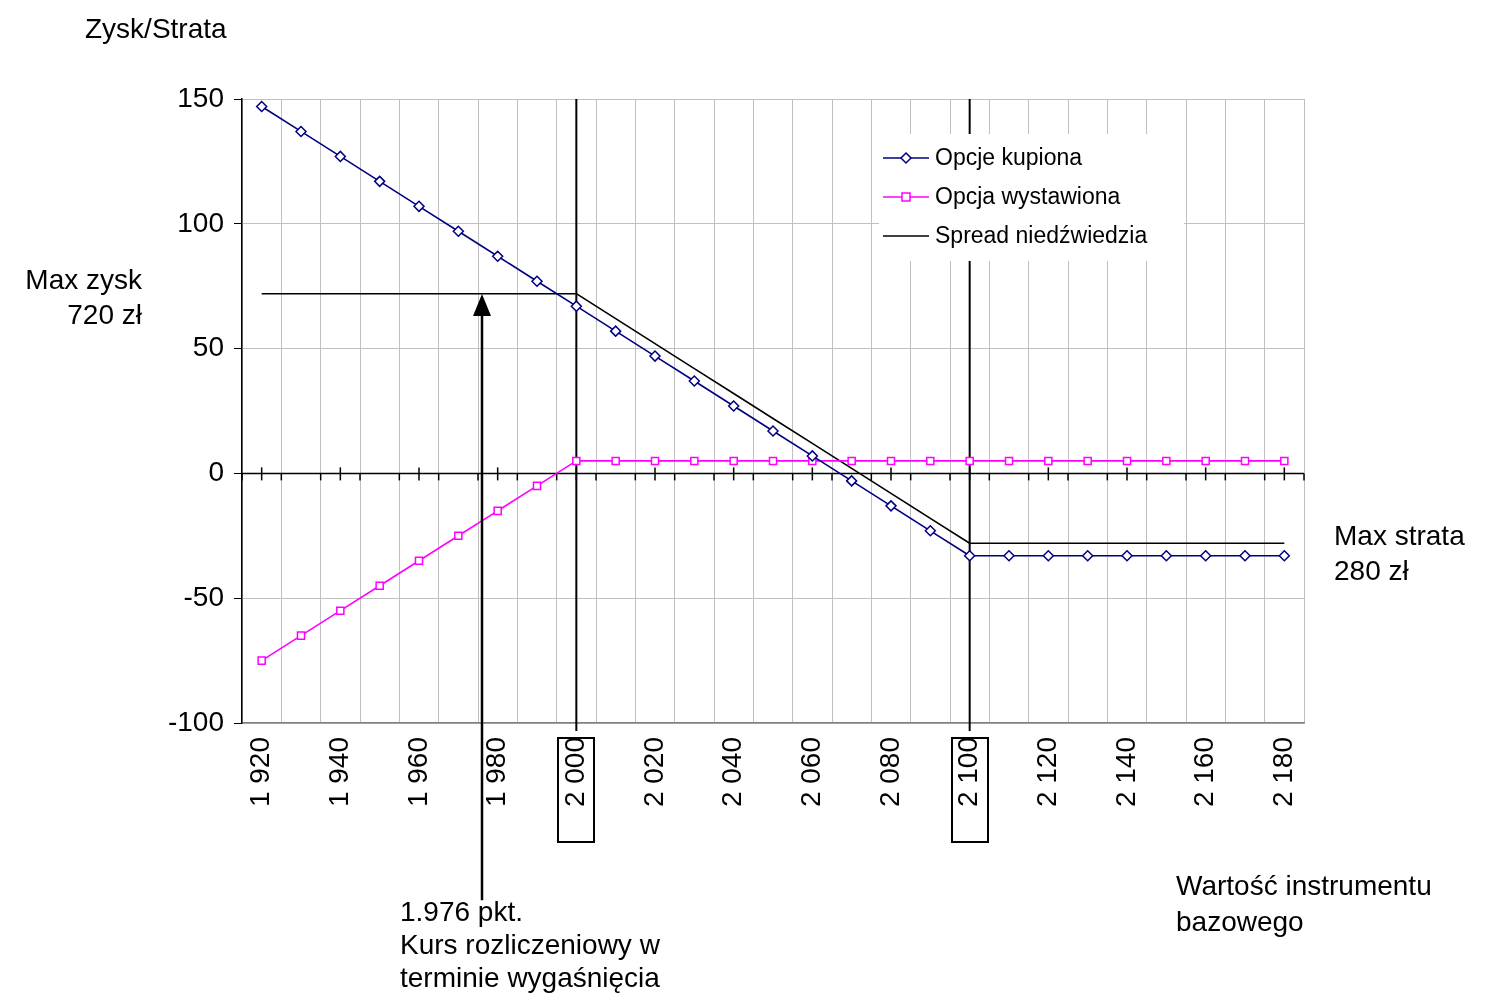  Describe the element at coordinates (339, 772) in the screenshot. I see `x-tick-label: 1 940` at that location.